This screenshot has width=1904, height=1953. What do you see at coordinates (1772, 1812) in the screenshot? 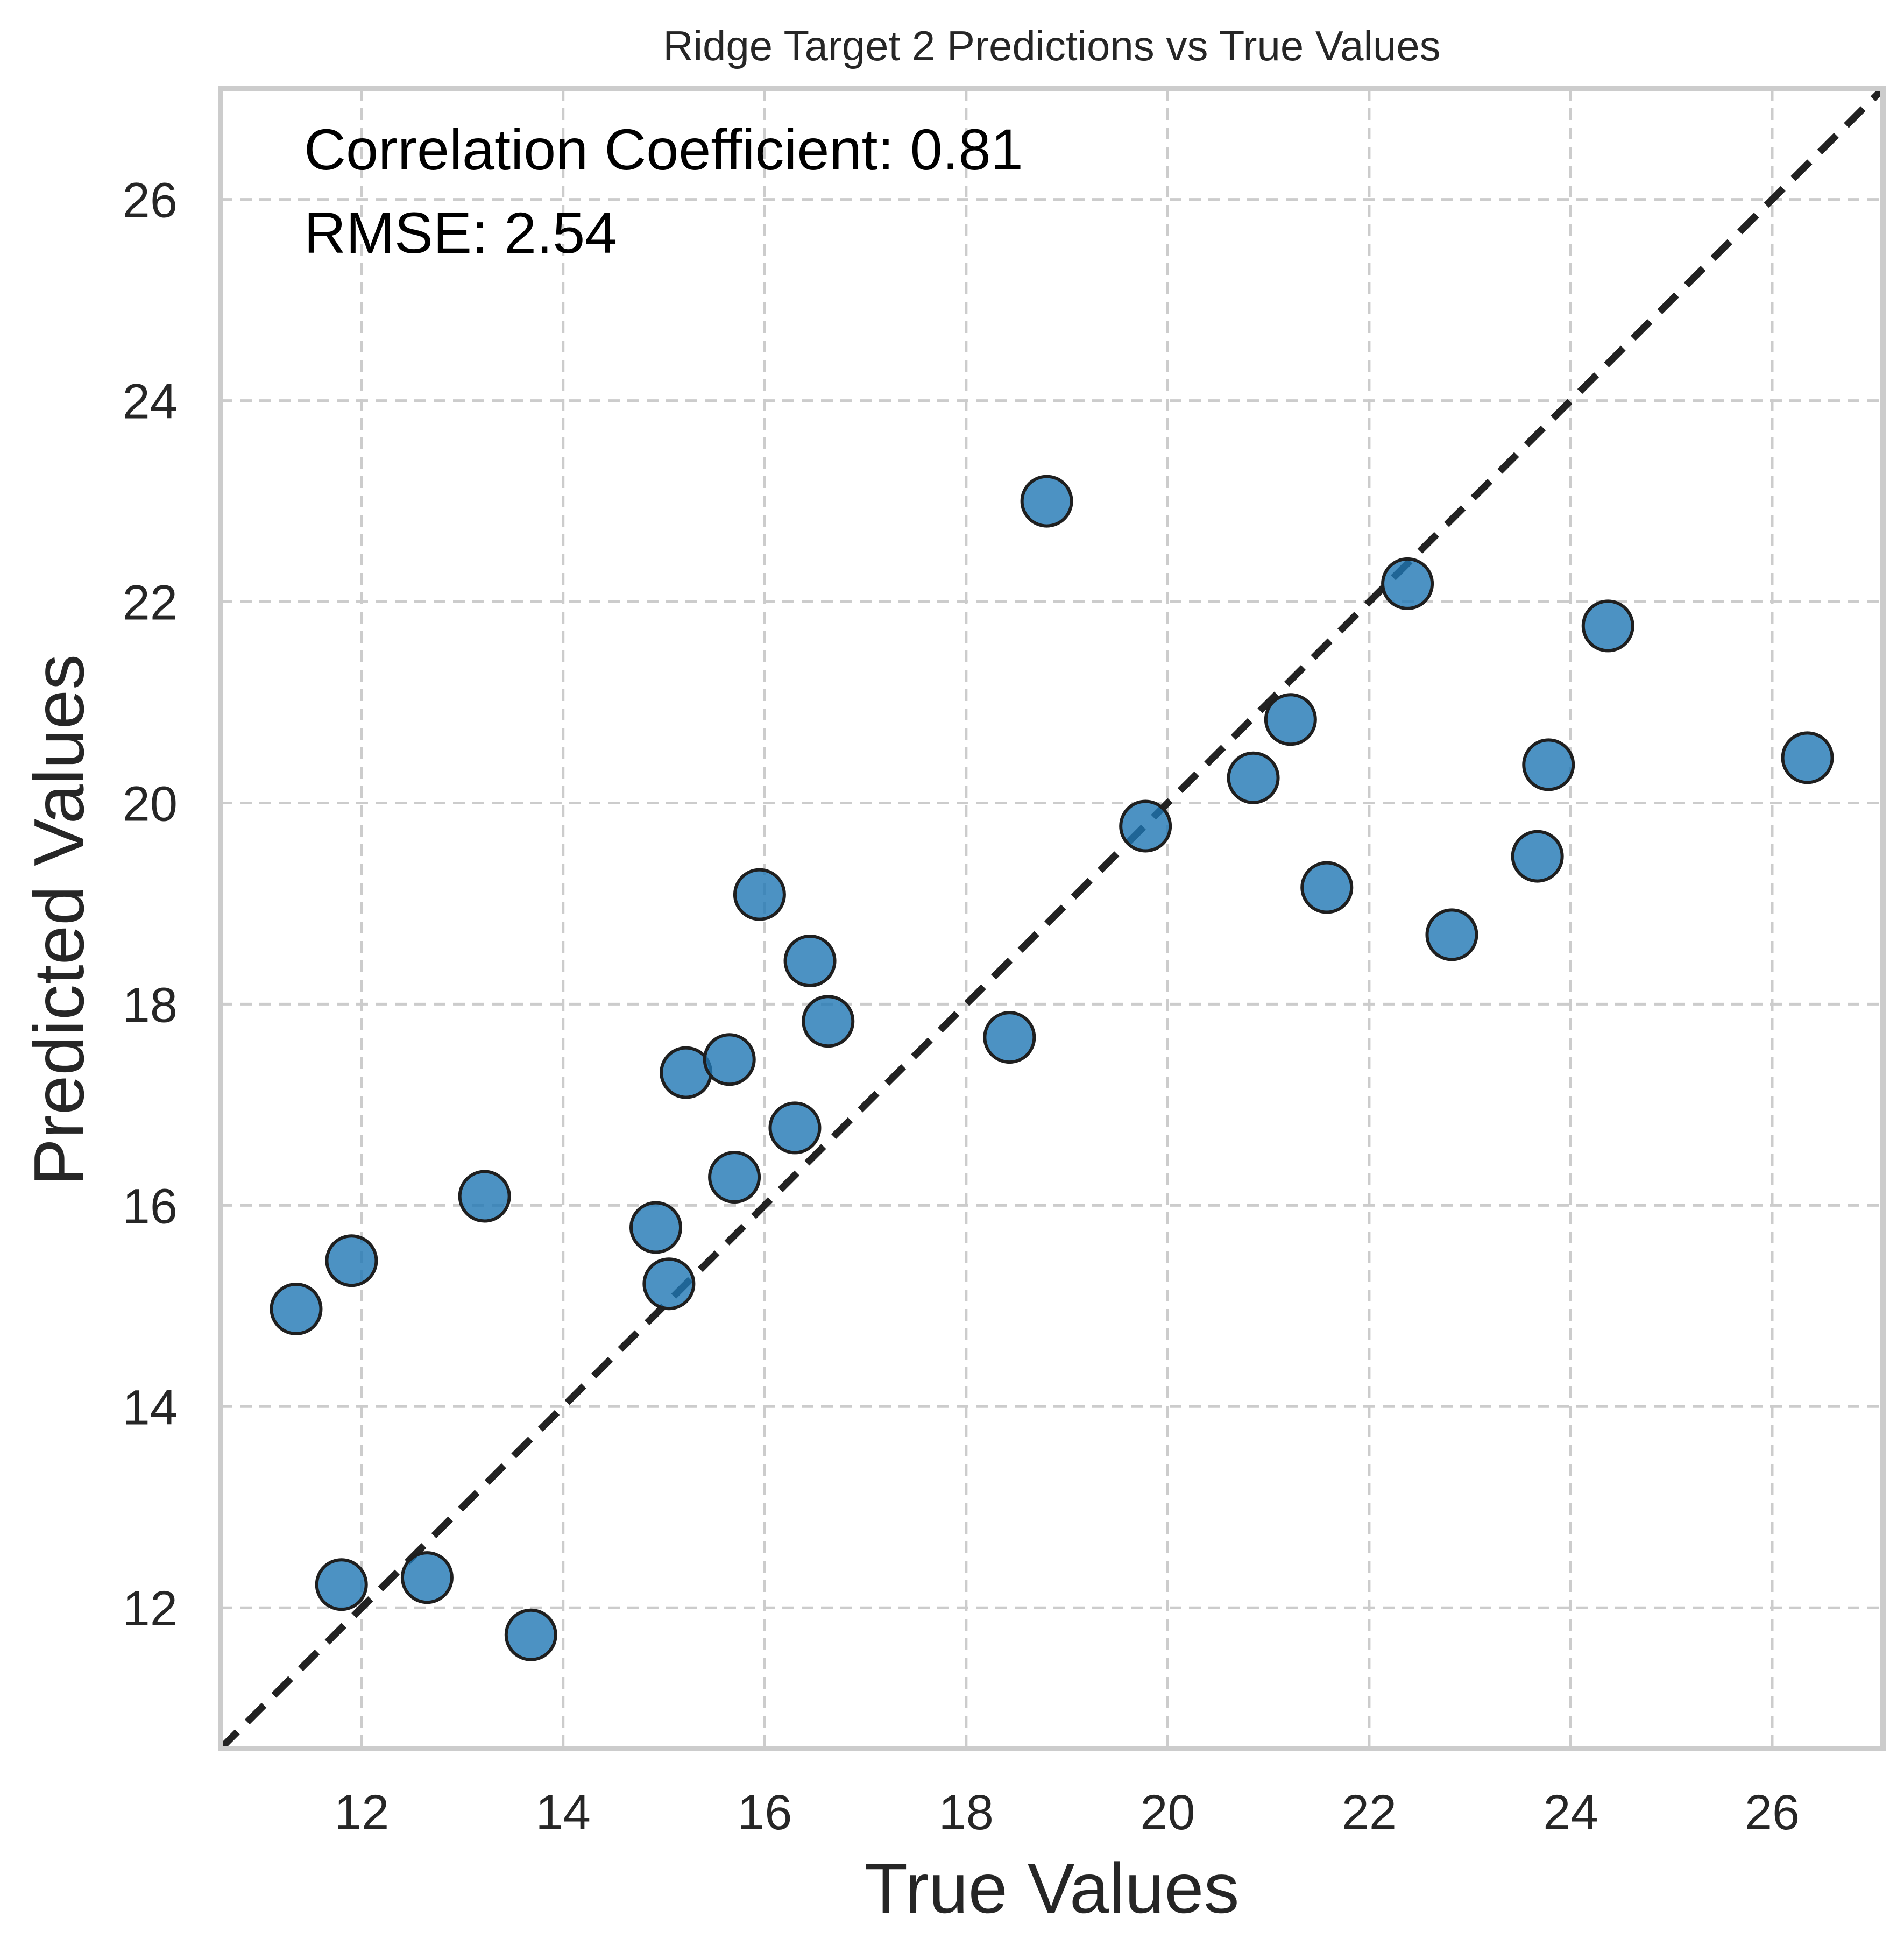
I see `x-tick-label: 26` at bounding box center [1772, 1812].